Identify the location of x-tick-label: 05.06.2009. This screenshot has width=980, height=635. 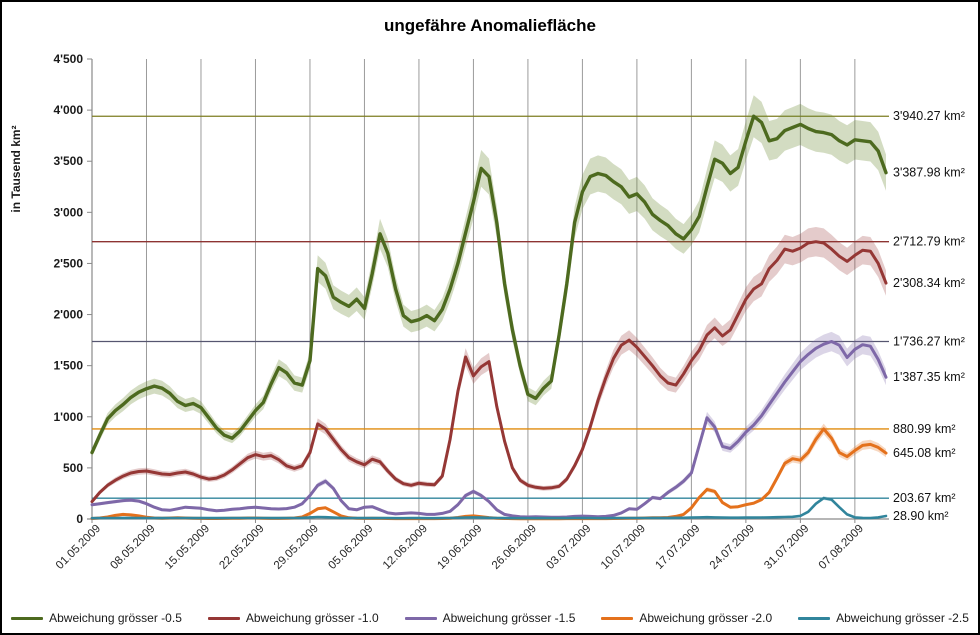
(350, 547).